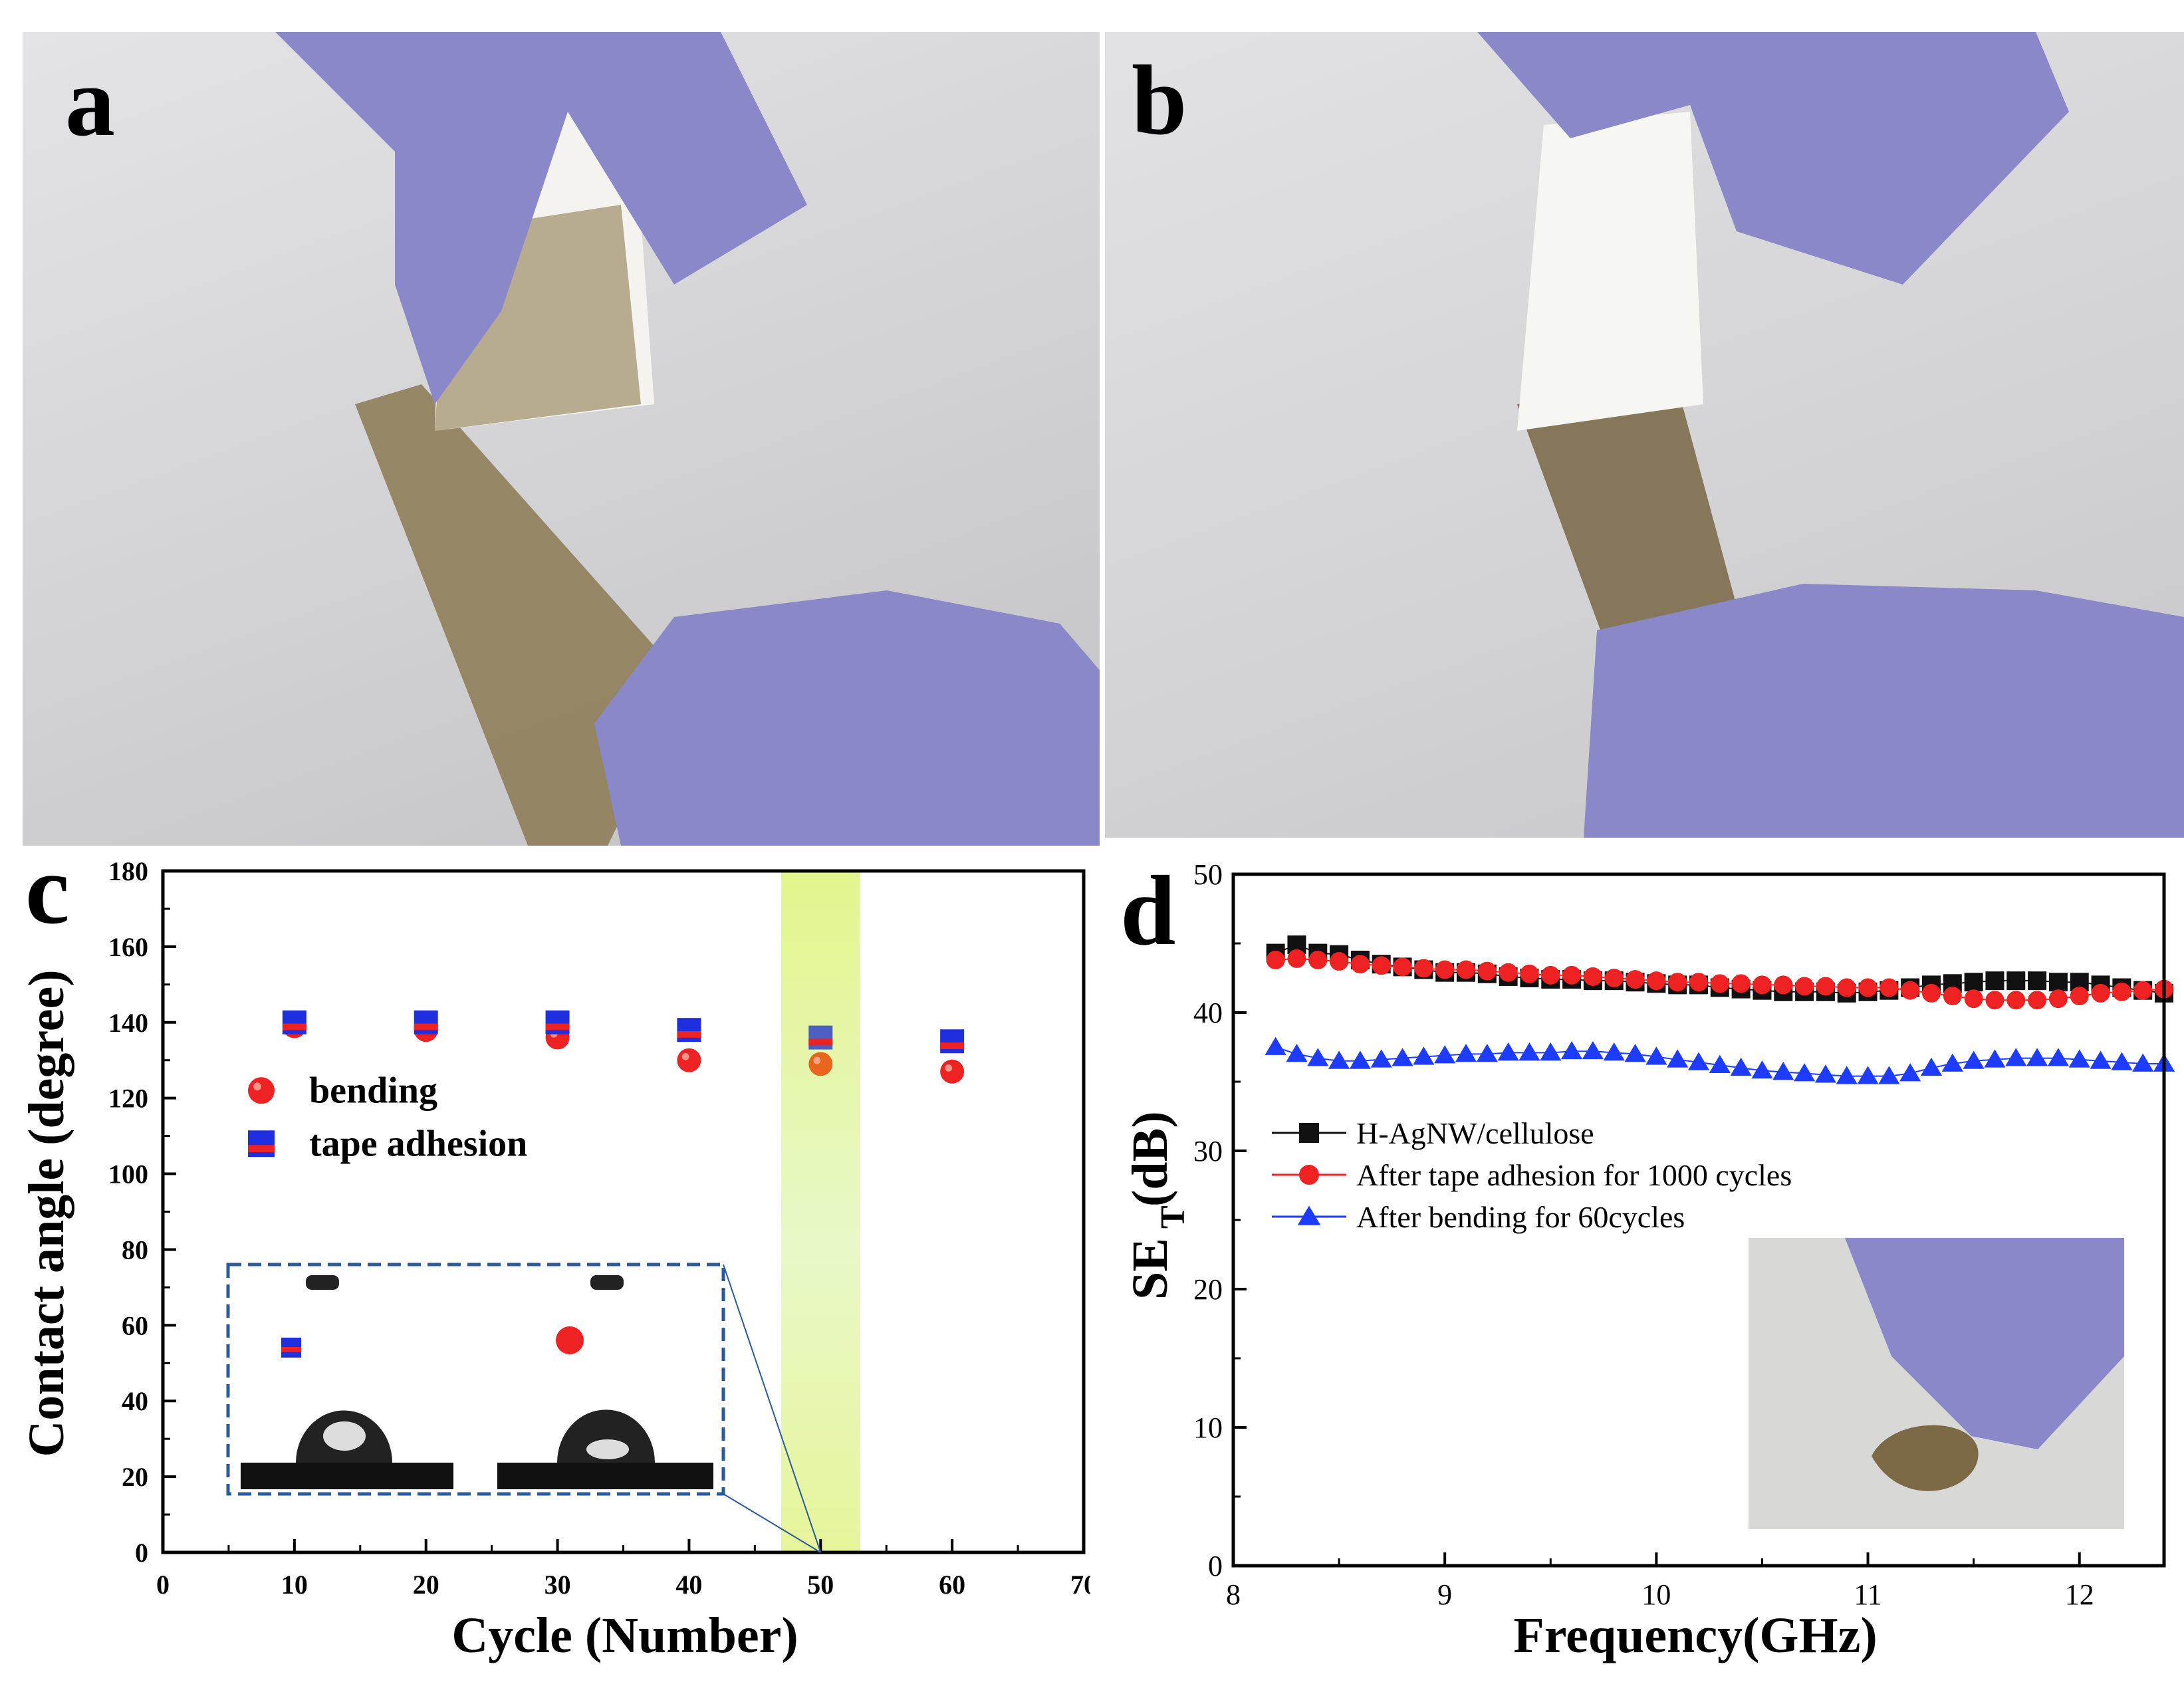 This screenshot has width=2184, height=1698. Describe the element at coordinates (820, 1211) in the screenshot. I see `highlight-band-50-cycles` at that location.